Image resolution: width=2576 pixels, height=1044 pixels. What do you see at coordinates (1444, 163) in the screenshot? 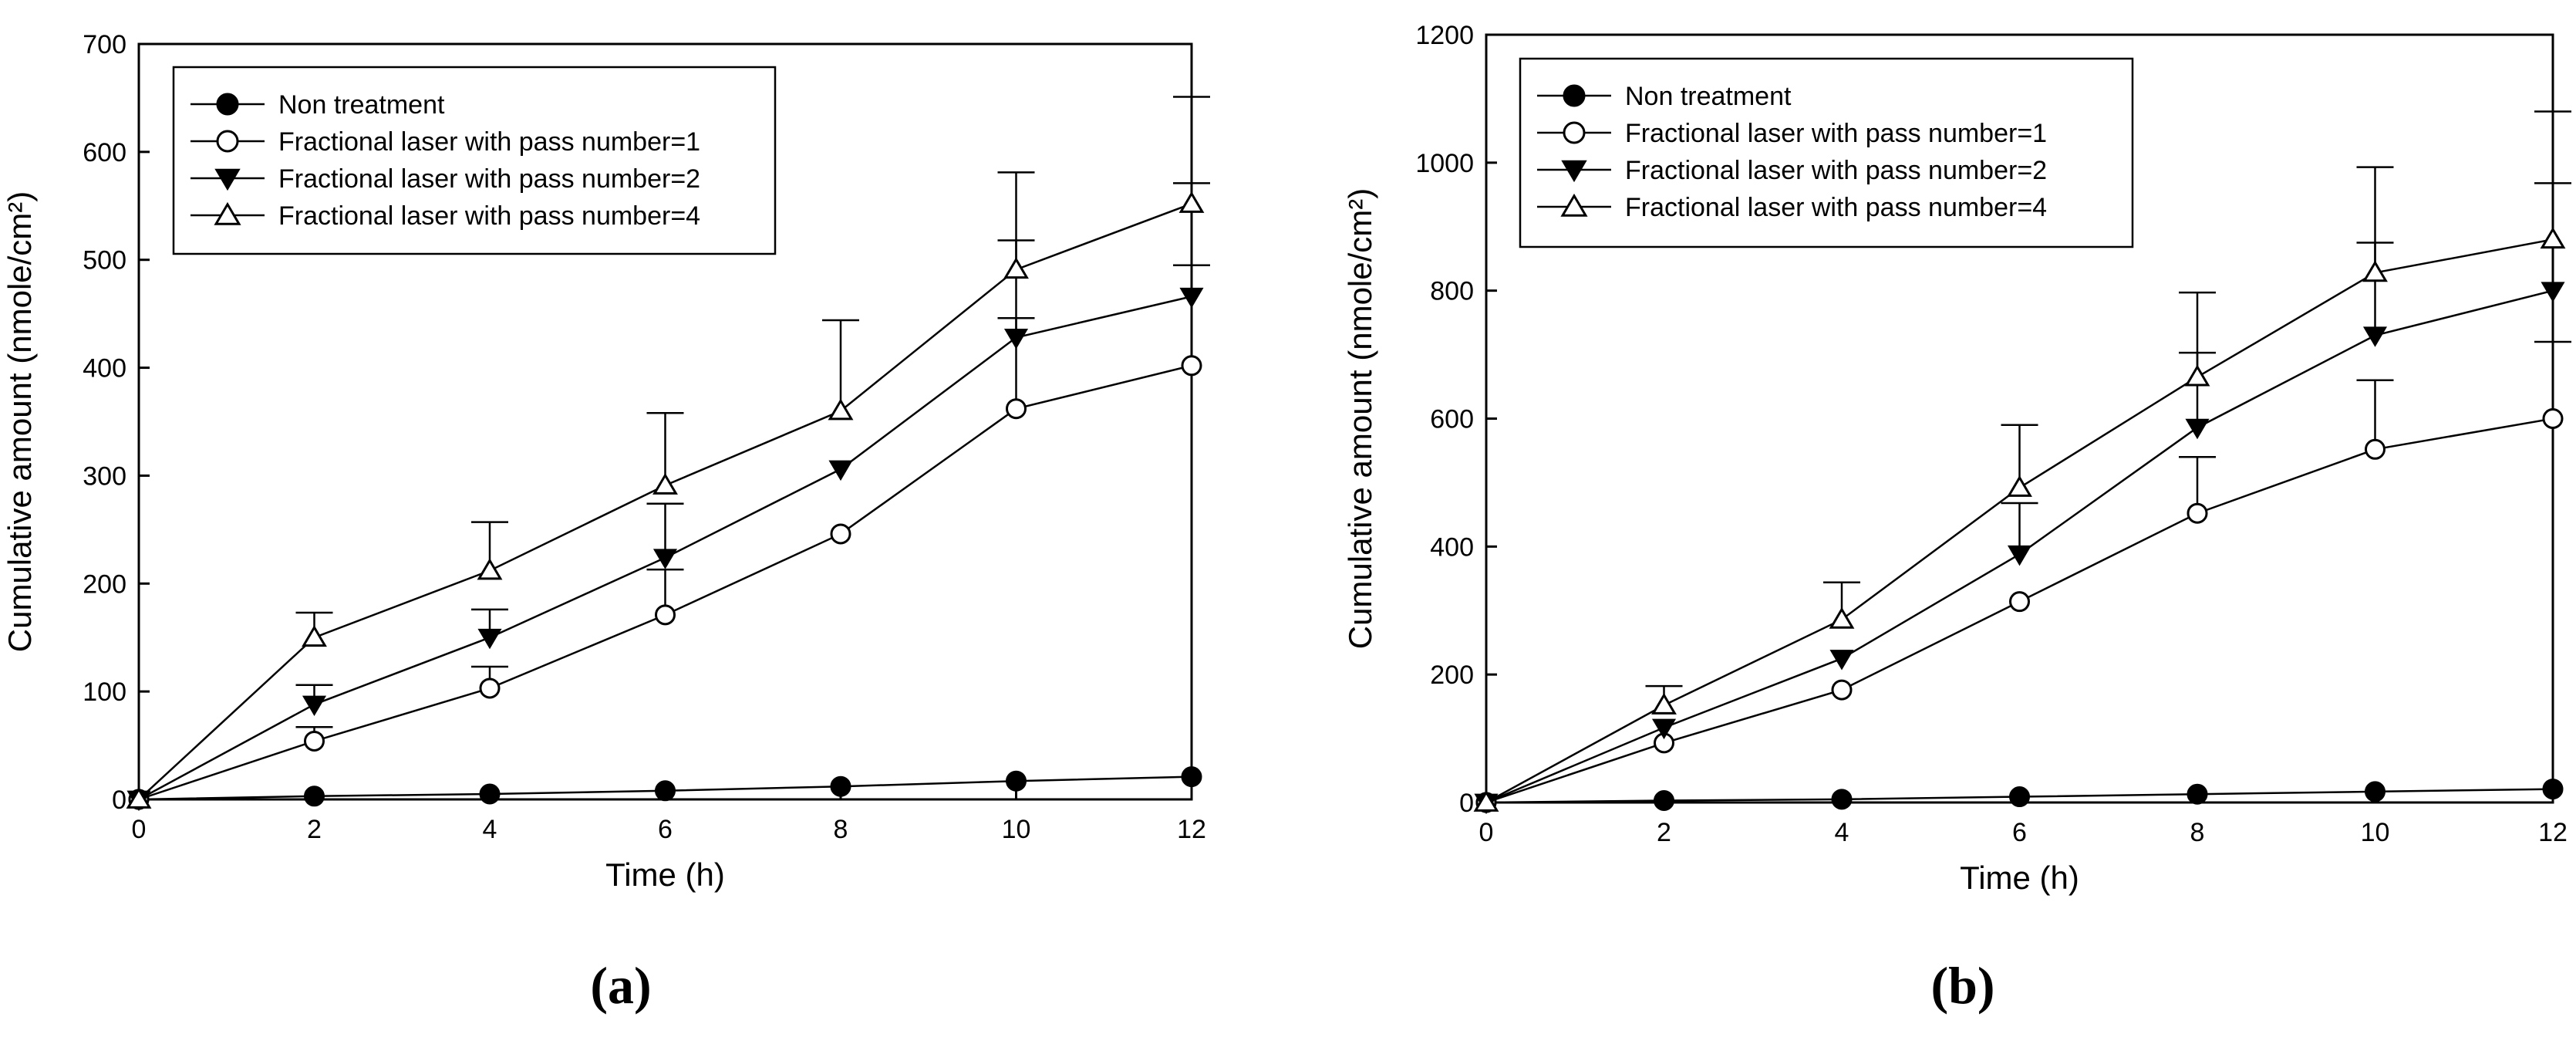
I see `y-tick-label: 1000` at bounding box center [1444, 163].